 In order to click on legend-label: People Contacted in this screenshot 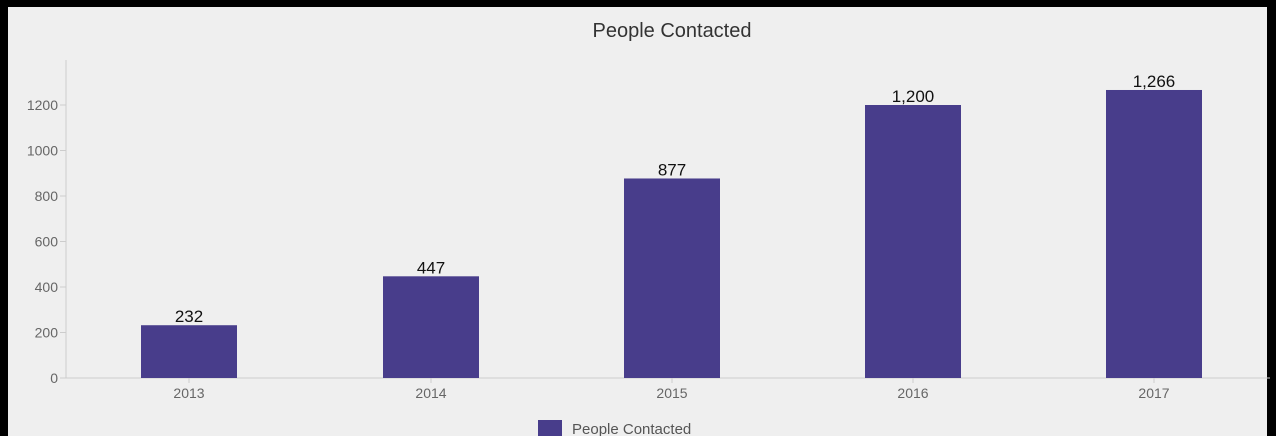, I will do `click(631, 428)`.